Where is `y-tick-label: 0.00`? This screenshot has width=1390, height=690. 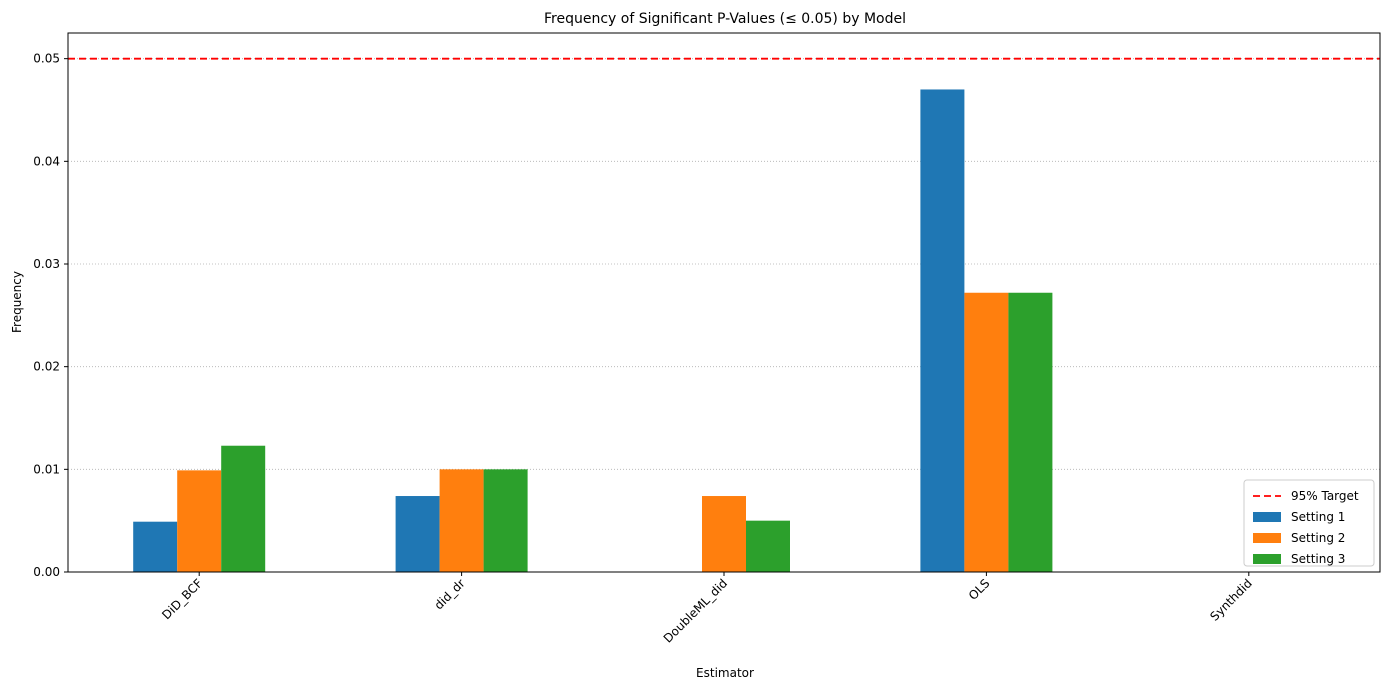 y-tick-label: 0.00 is located at coordinates (46, 572).